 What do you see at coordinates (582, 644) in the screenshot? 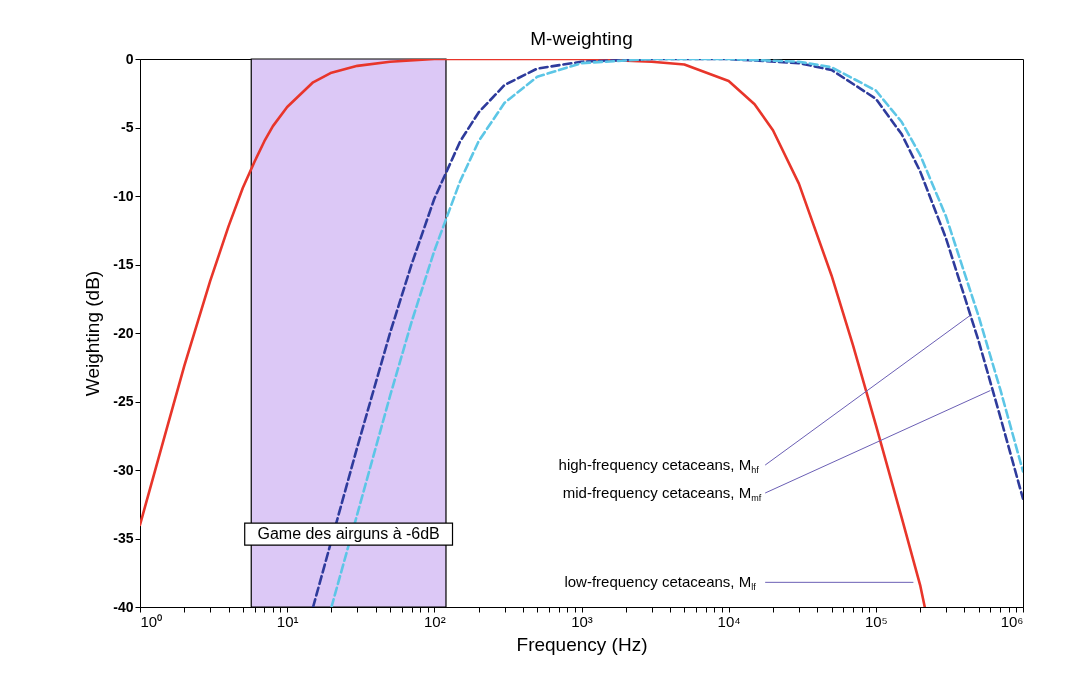
I see `x-axis-title: Frequency (Hz)` at bounding box center [582, 644].